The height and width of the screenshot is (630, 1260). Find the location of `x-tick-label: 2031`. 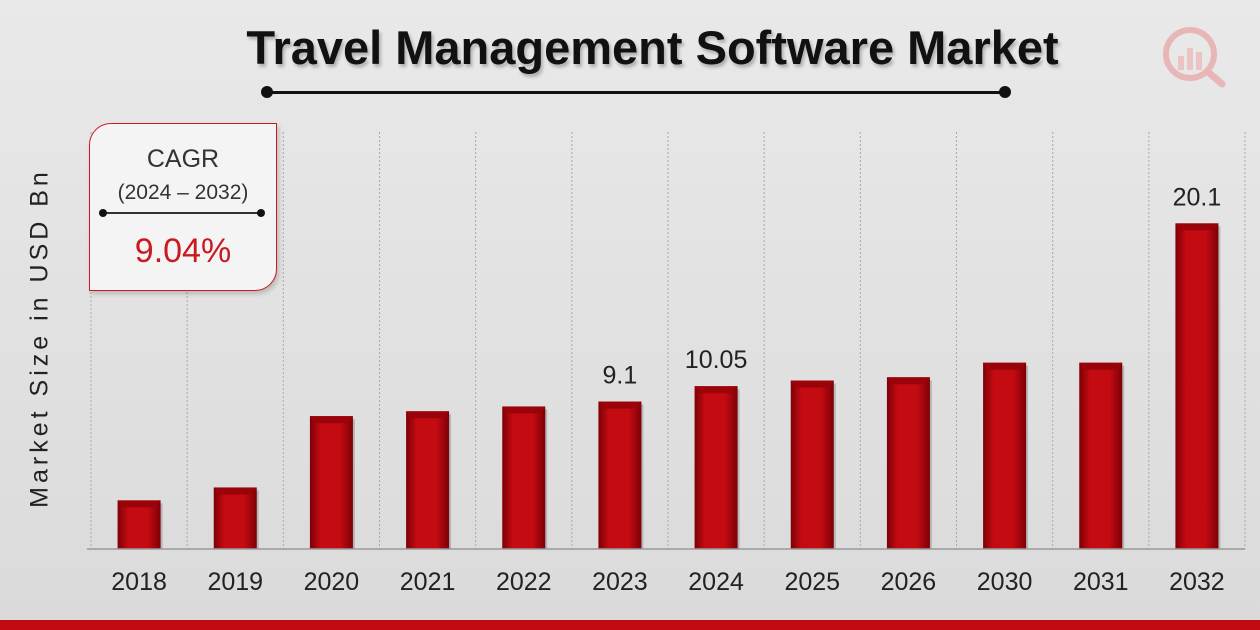

x-tick-label: 2031 is located at coordinates (1101, 582).